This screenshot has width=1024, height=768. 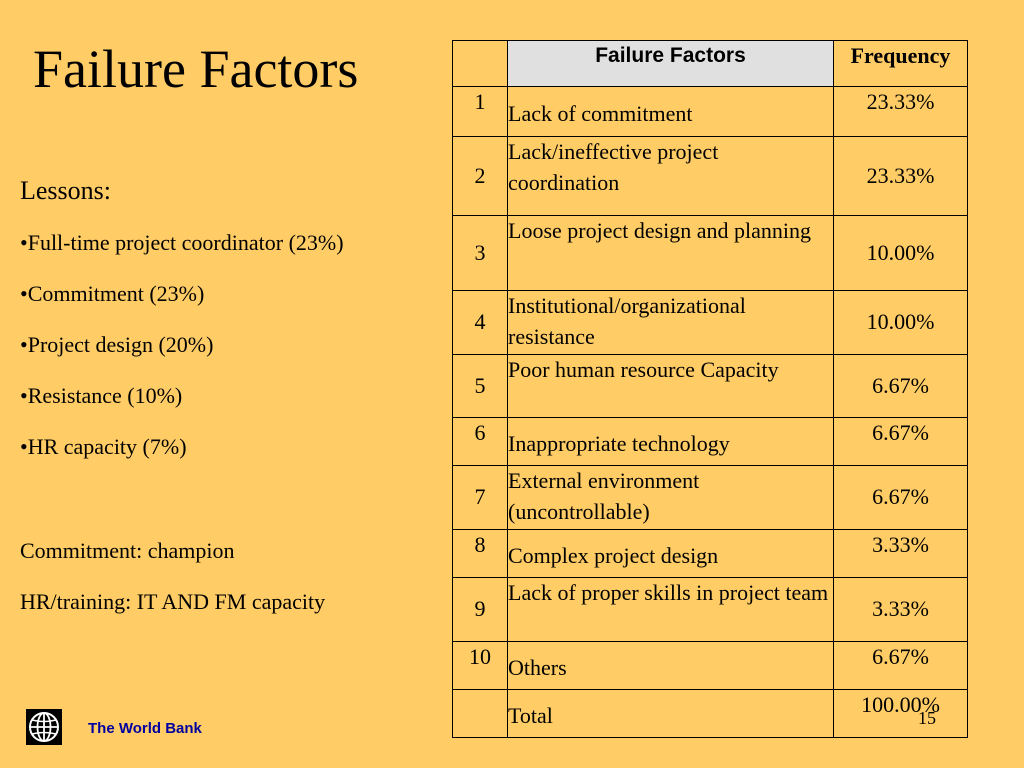 I want to click on lesson-bullet: •Full-time project coordinator (23%), so click(x=182, y=242).